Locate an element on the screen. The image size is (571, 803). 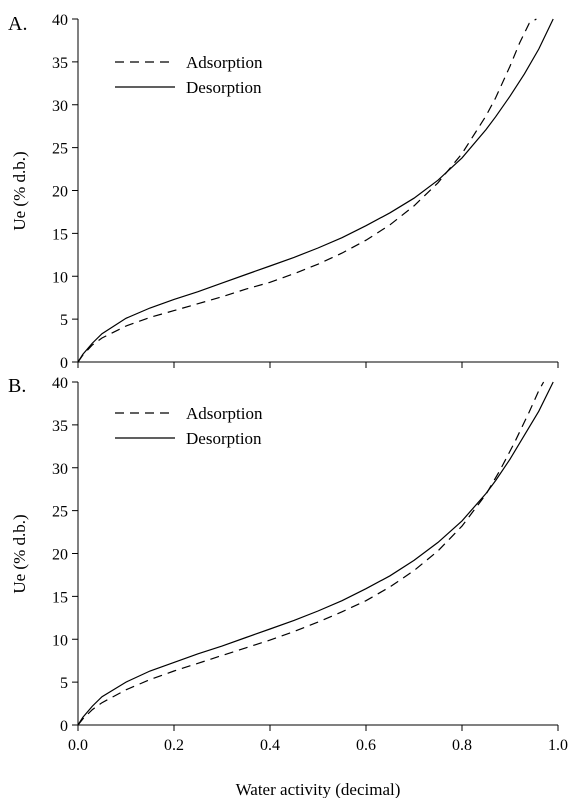
panel-b-x-tick-label-2: 0.4 is located at coordinates (270, 745).